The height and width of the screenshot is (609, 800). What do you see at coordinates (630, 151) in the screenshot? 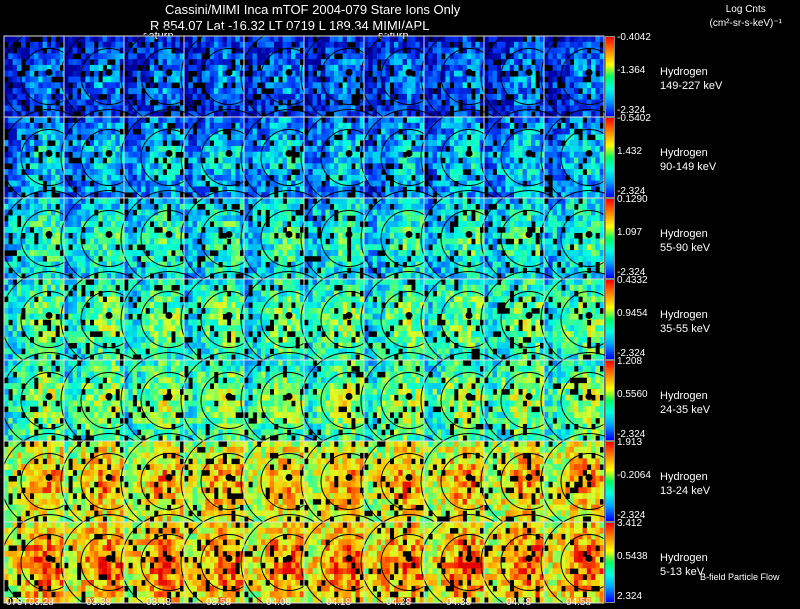
I see `colorbar-mid: 1.432` at bounding box center [630, 151].